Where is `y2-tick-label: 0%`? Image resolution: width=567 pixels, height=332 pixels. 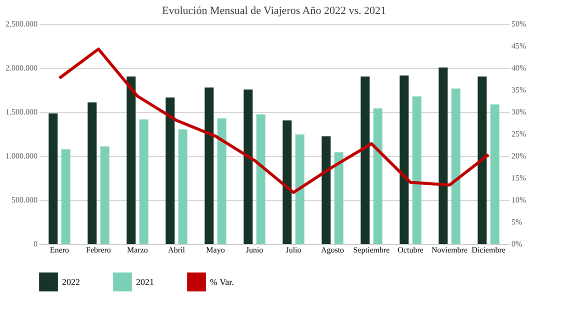
y2-tick-label: 0% is located at coordinates (517, 244).